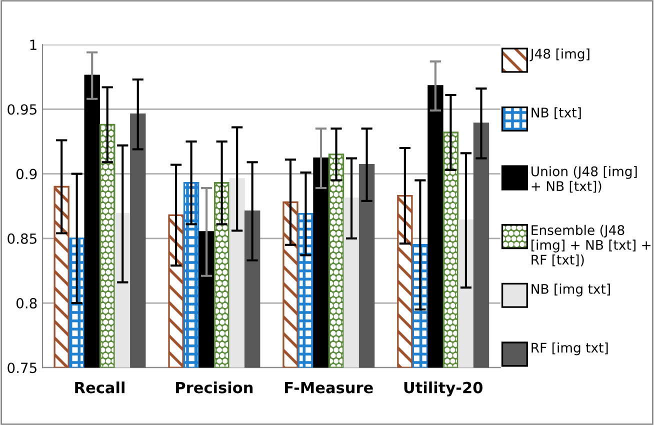 This screenshot has width=654, height=425. What do you see at coordinates (443, 389) in the screenshot?
I see `x-tick-label: Utility-20` at bounding box center [443, 389].